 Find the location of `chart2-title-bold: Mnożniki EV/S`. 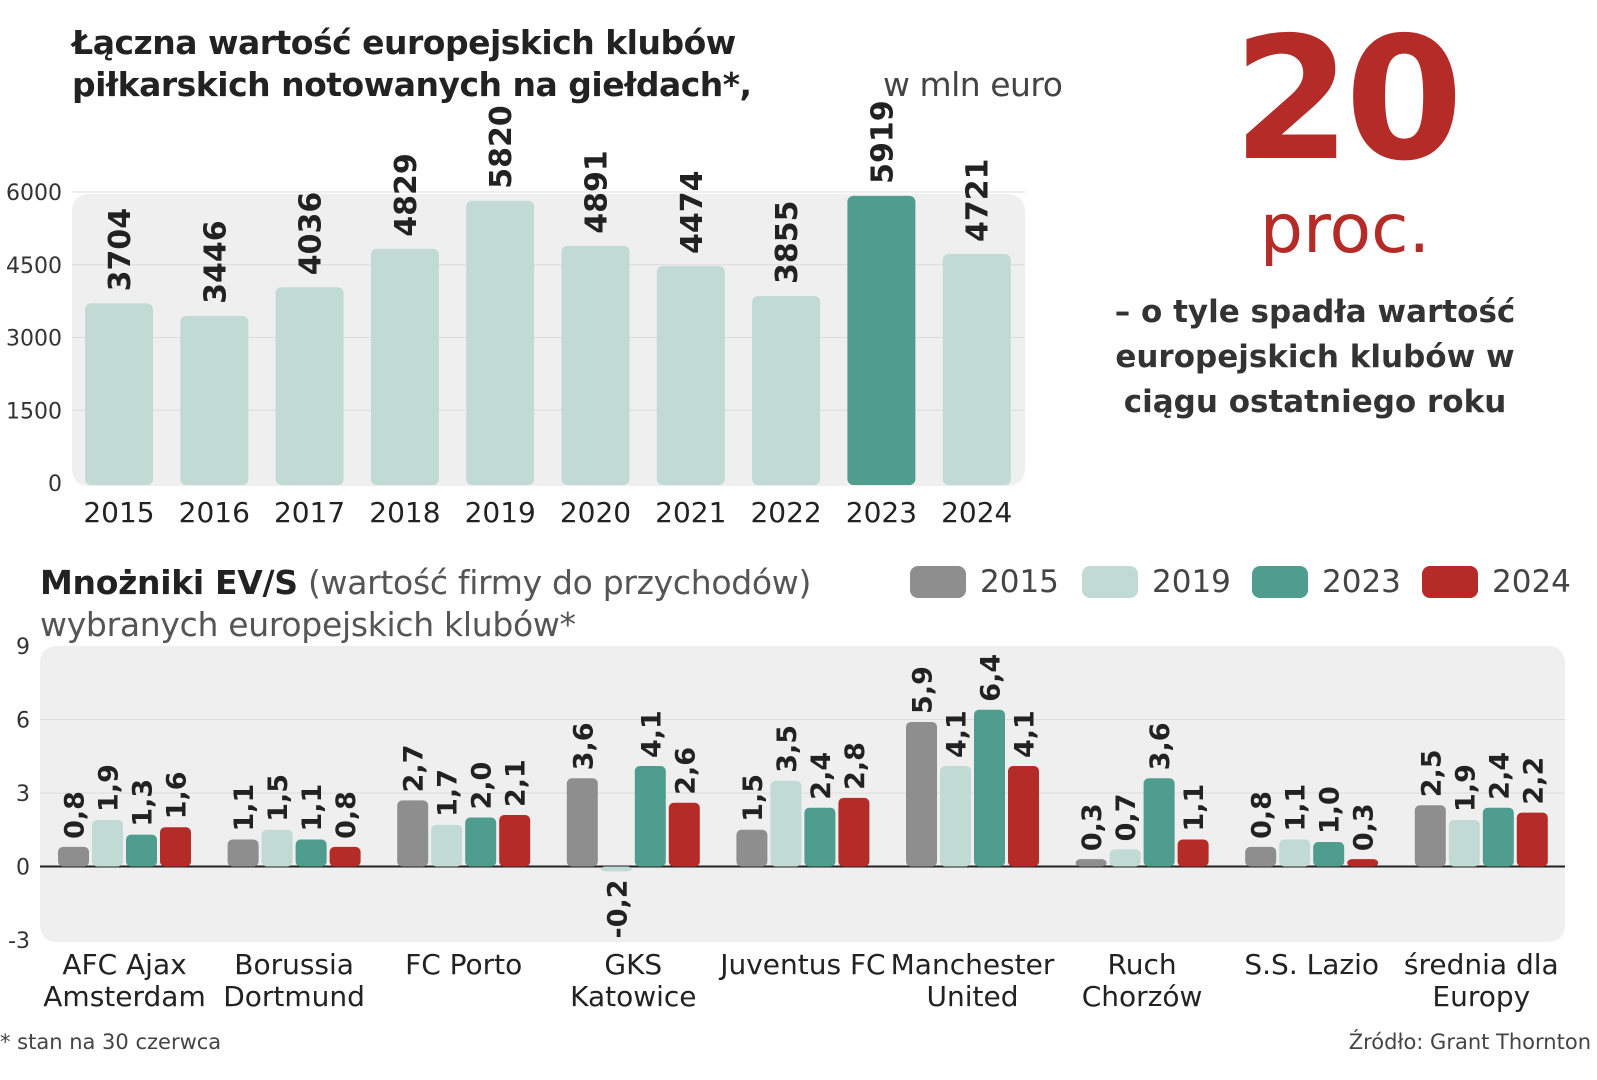

chart2-title-bold: Mnożniki EV/S is located at coordinates (169, 582).